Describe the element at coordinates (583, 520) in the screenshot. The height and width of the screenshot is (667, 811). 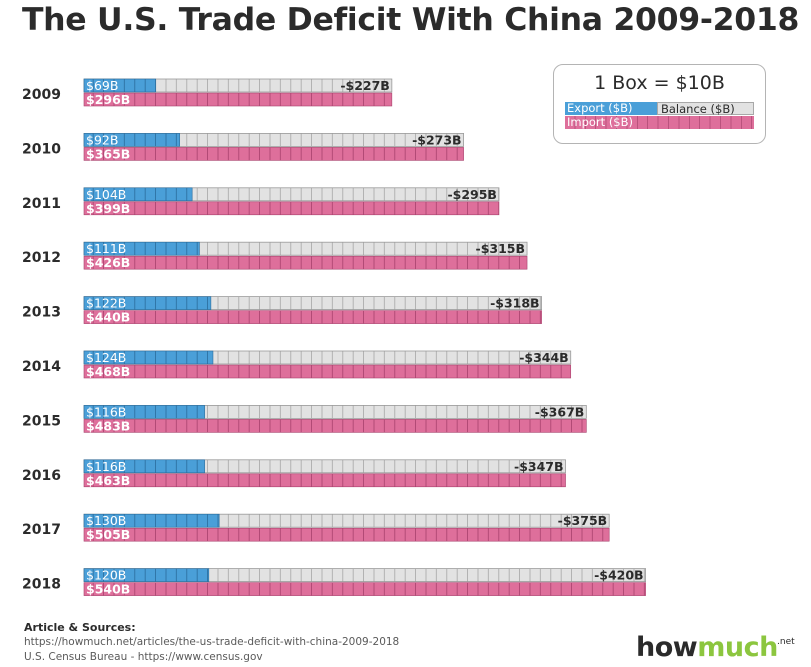
I see `balance-value-label: -$375B` at that location.